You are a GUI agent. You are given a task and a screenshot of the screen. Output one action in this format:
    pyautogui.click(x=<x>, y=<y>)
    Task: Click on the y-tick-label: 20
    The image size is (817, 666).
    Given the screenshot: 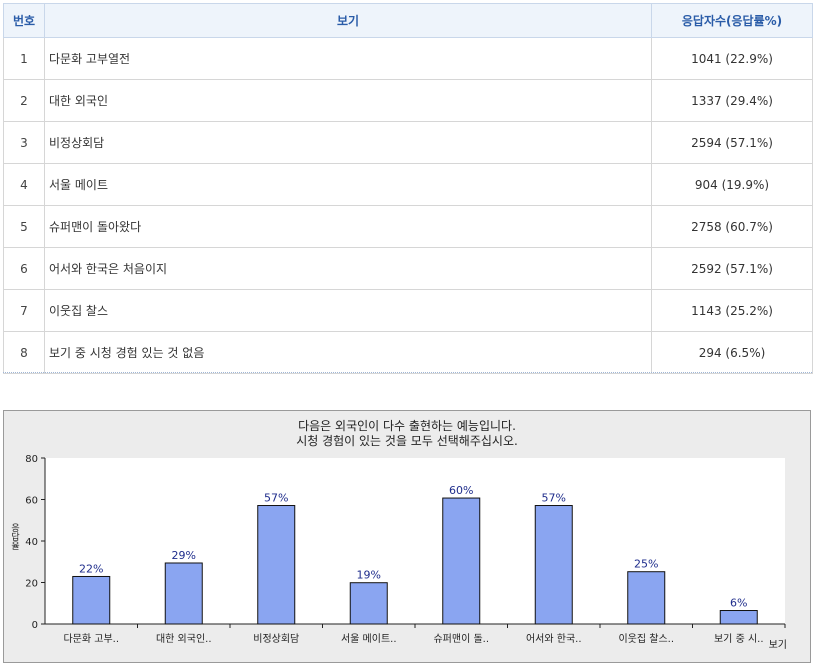 What is the action you would take?
    pyautogui.click(x=31, y=584)
    